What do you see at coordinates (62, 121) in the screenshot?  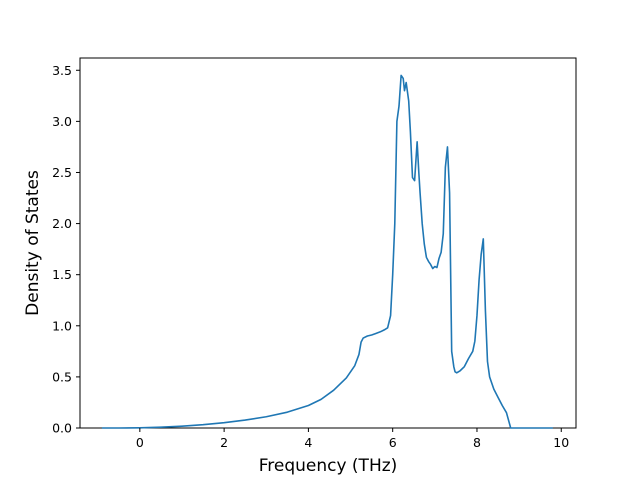 I see `y-tick-label: 3.0` at bounding box center [62, 121].